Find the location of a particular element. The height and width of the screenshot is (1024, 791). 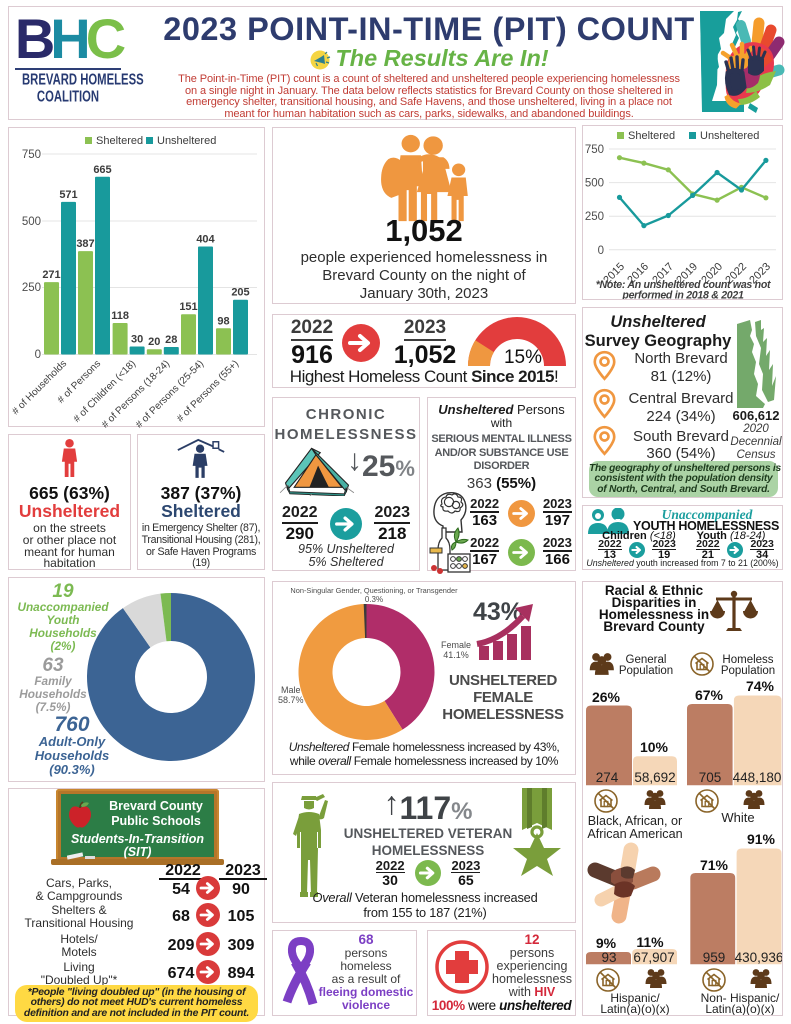

svg-text: # of Households is located at coordinates (39, 387).